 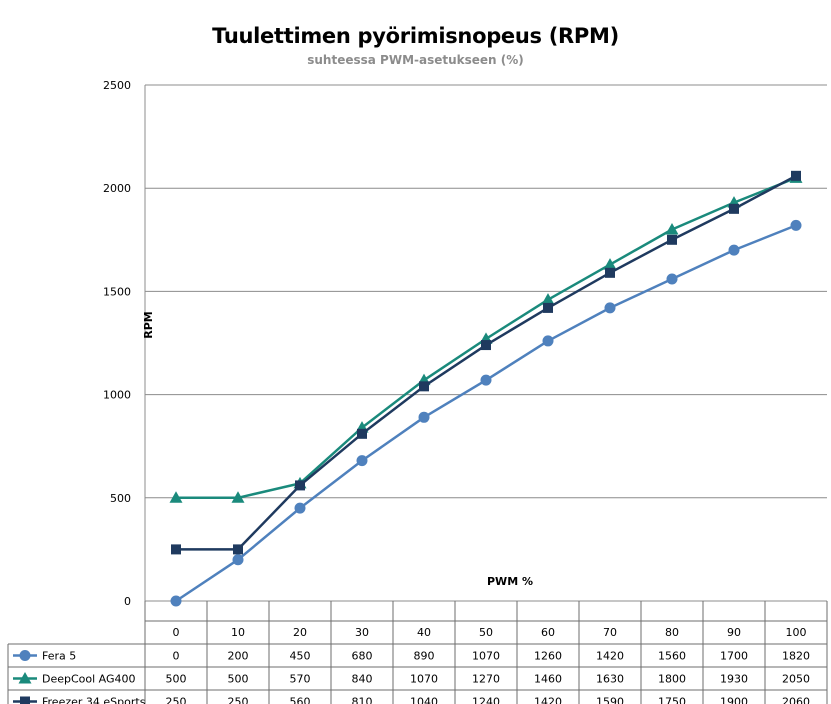 I want to click on x-tick-label: 20, so click(x=300, y=632).